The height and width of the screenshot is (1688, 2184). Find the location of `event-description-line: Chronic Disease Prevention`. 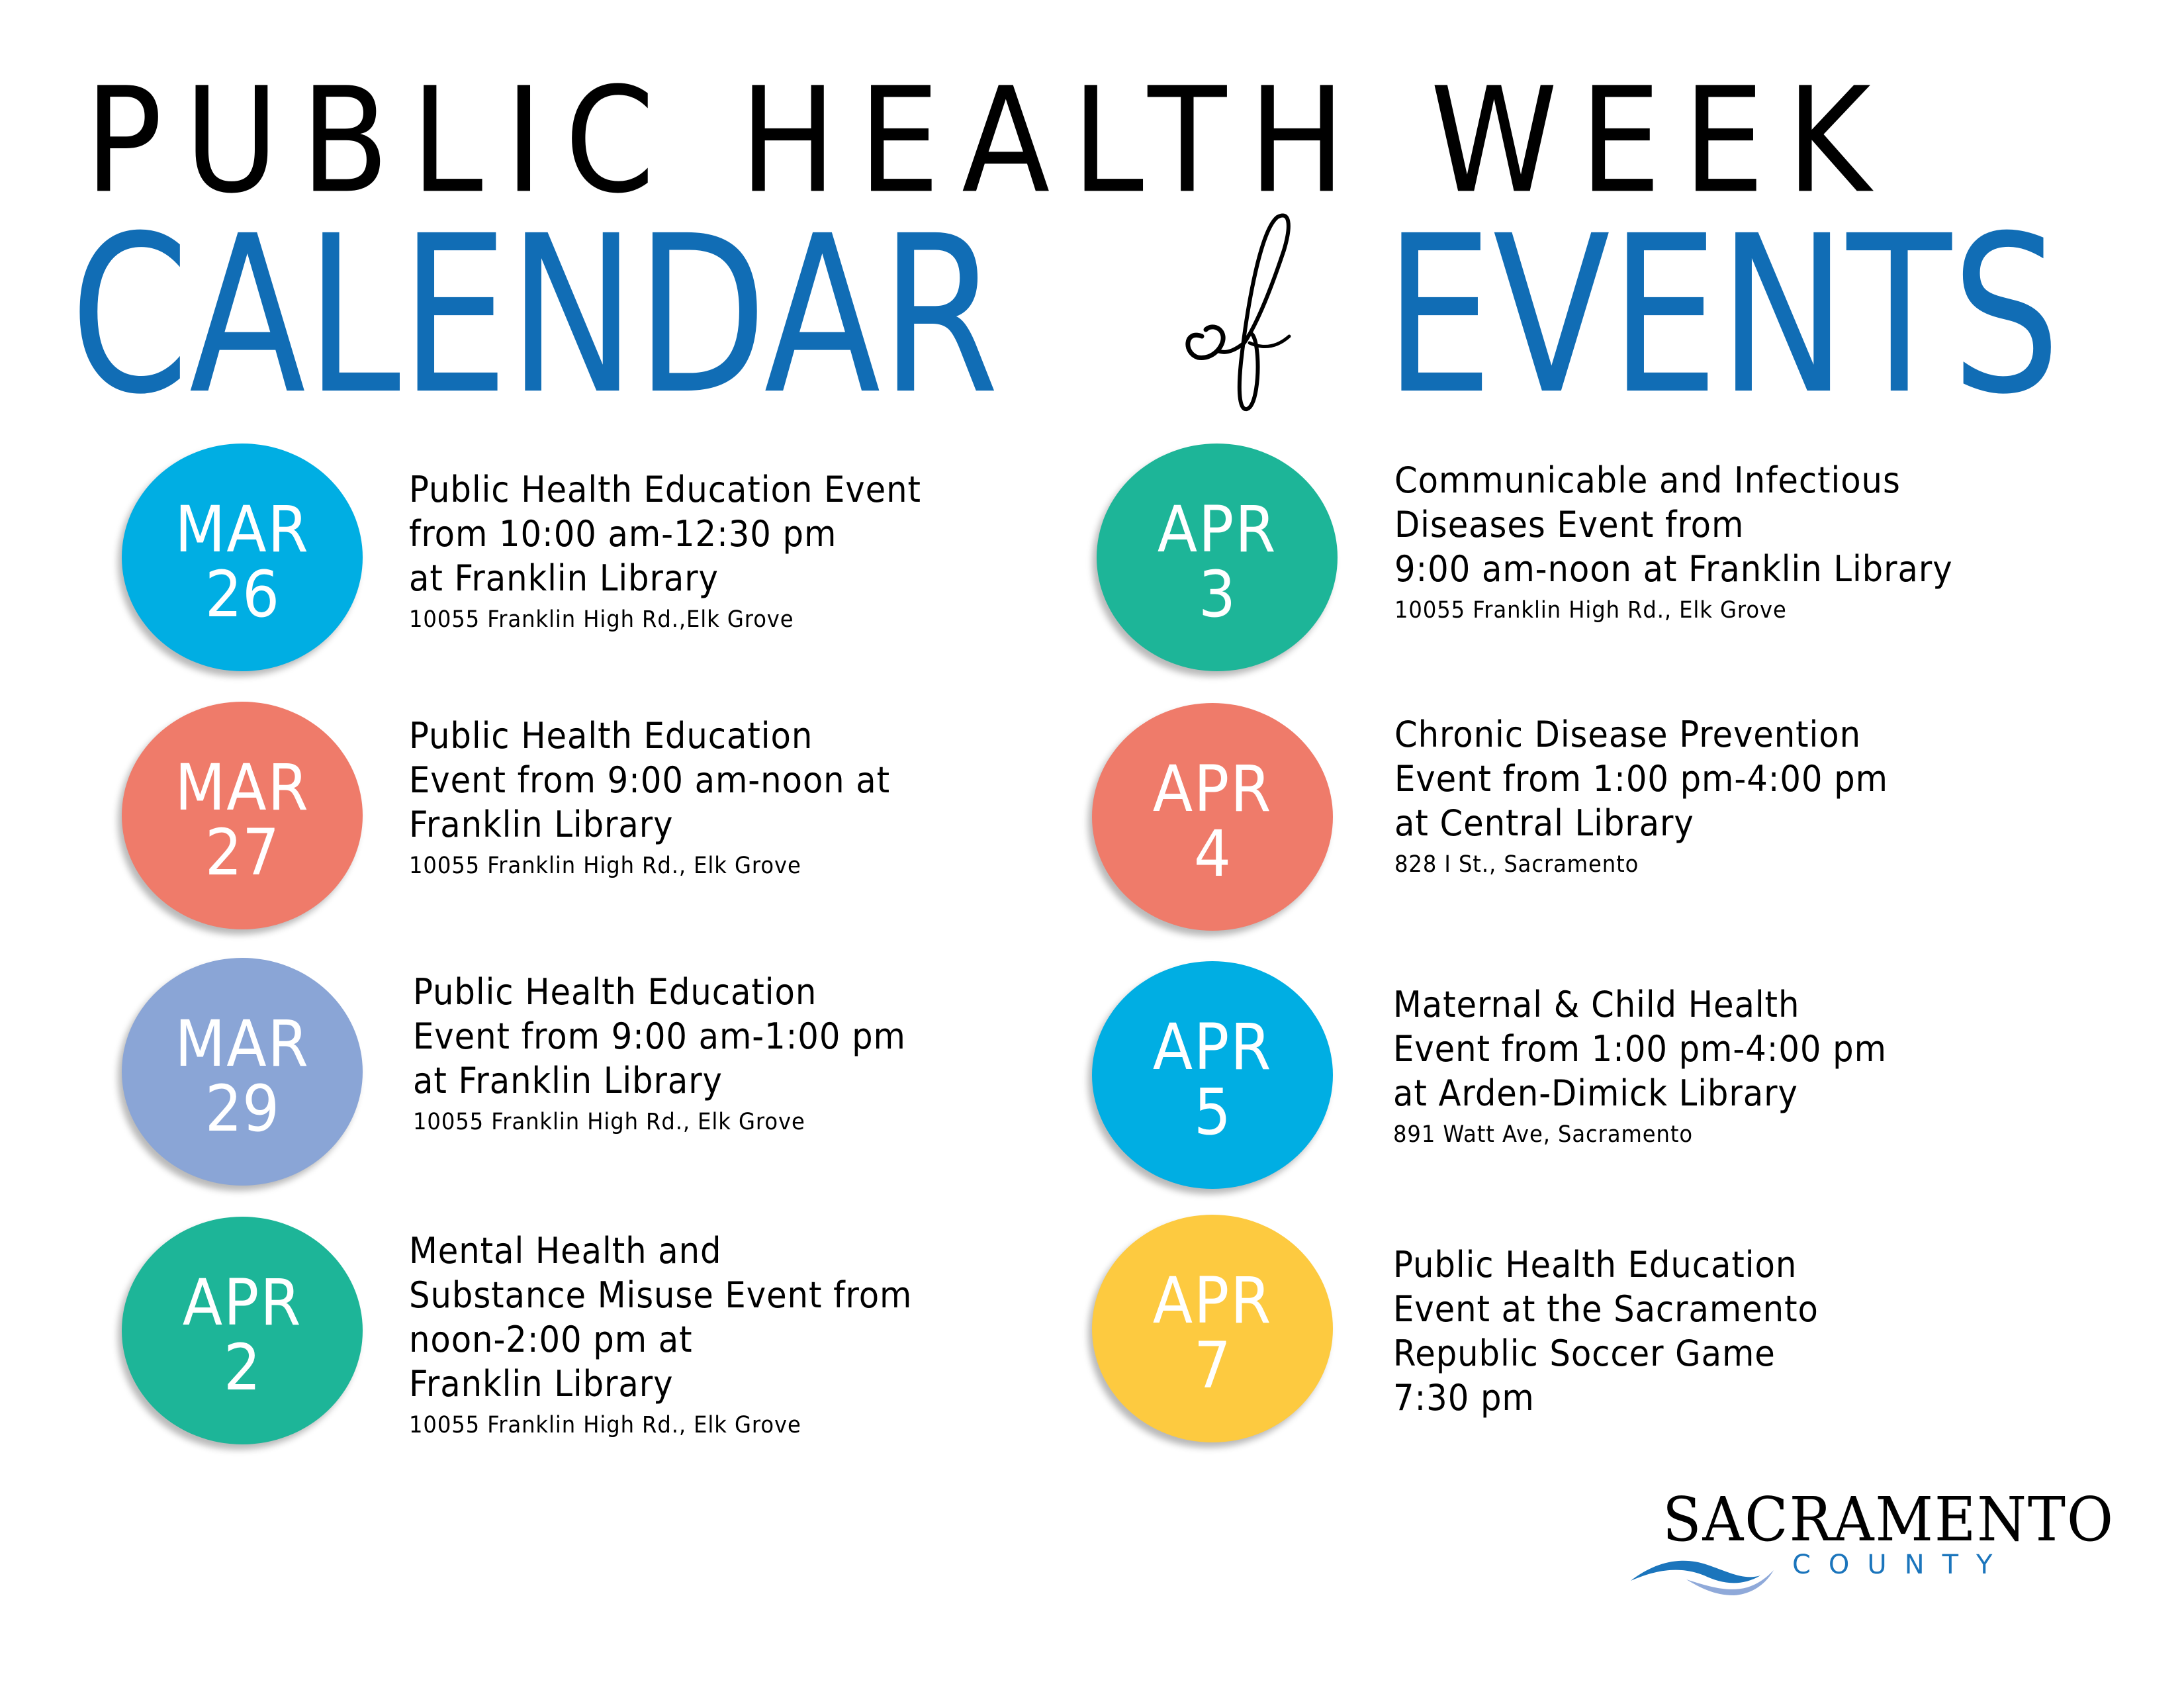

event-description-line: Chronic Disease Prevention is located at coordinates (1628, 734).